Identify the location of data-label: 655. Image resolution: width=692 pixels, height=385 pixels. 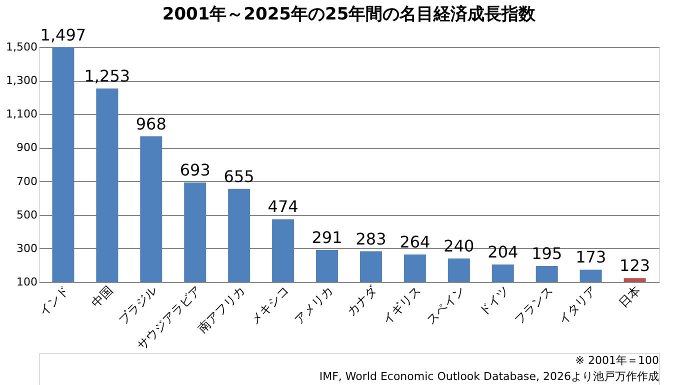
(239, 176).